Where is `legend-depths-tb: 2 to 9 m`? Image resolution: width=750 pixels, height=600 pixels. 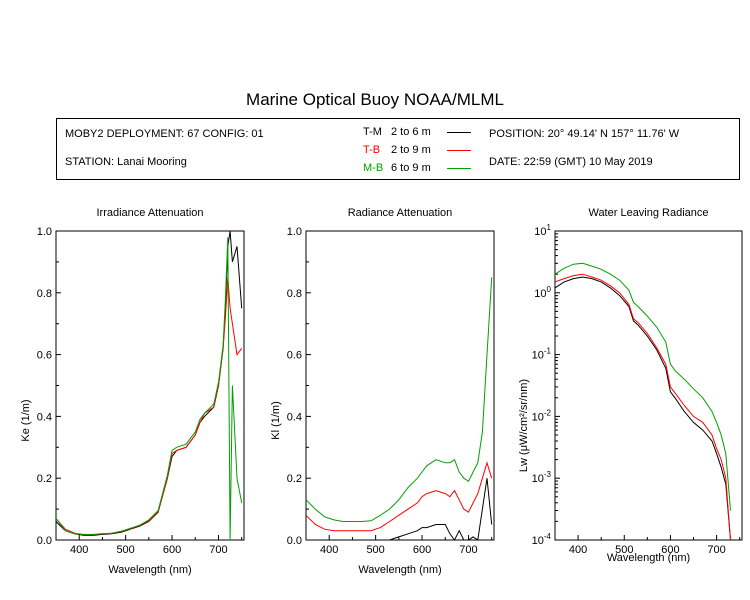
legend-depths-tb: 2 to 9 m is located at coordinates (411, 150).